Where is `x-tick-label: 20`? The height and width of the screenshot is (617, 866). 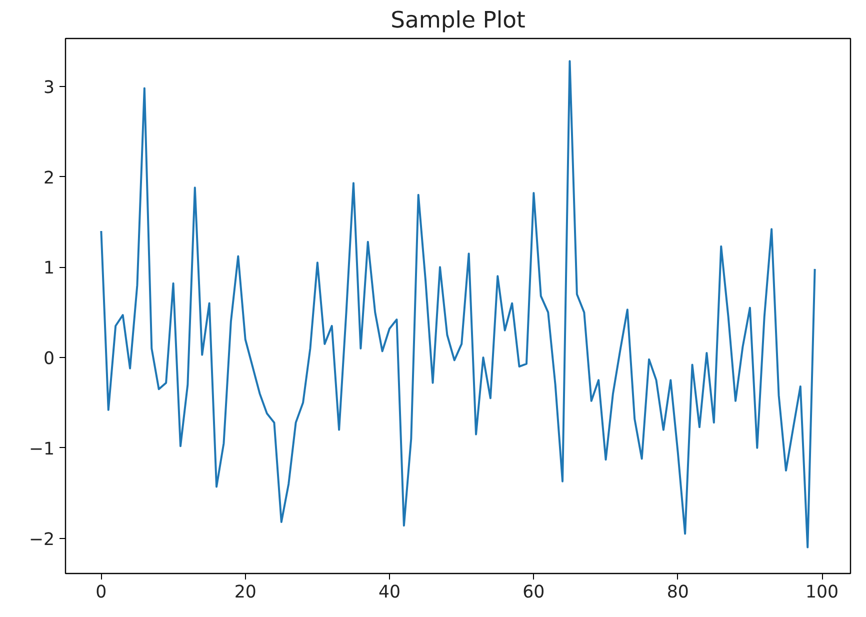
x-tick-label: 20 is located at coordinates (245, 592).